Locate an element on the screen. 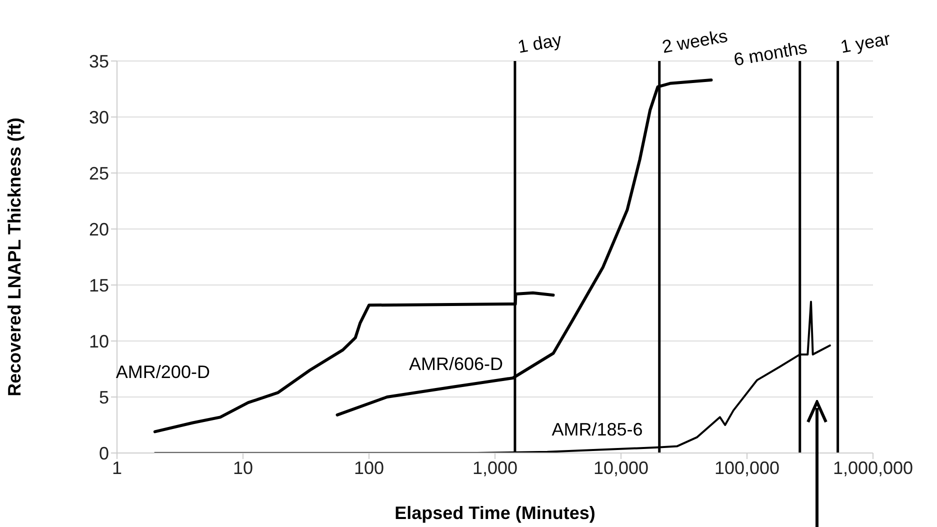  y-tick-label: 25 is located at coordinates (98, 173).